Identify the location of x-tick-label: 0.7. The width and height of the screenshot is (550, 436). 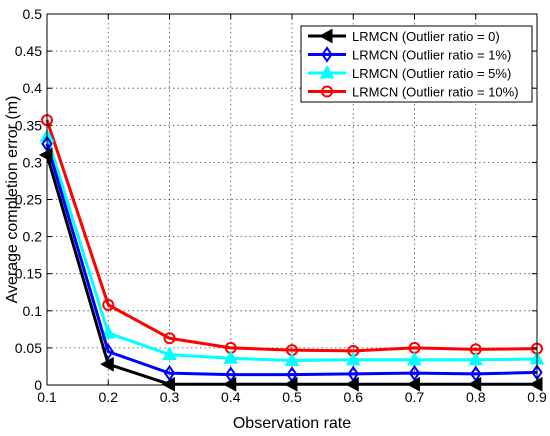
(415, 397).